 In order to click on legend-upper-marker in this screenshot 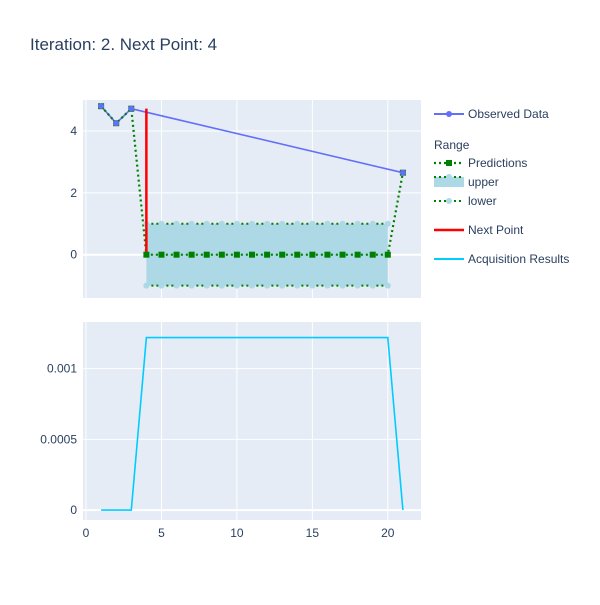, I will do `click(449, 177)`.